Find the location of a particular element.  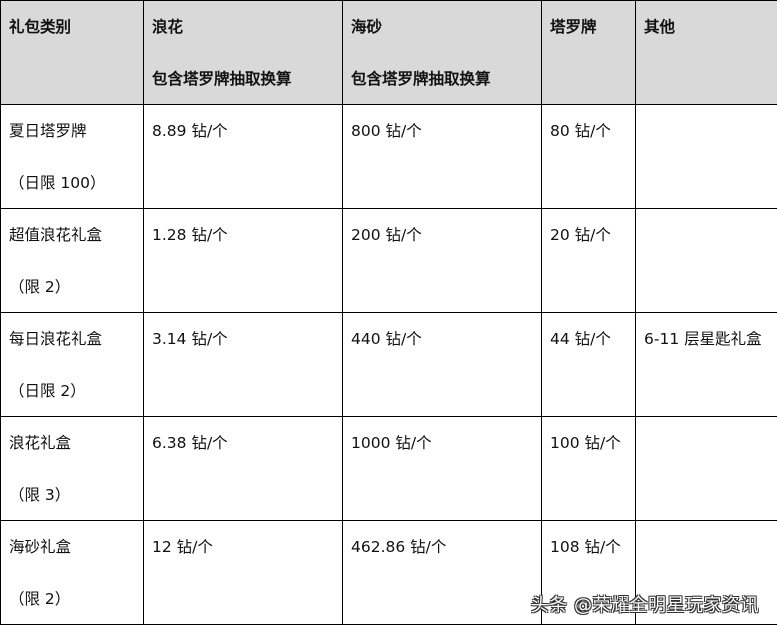

cell-name: 浪花礼盒 （限 3） is located at coordinates (72, 468).